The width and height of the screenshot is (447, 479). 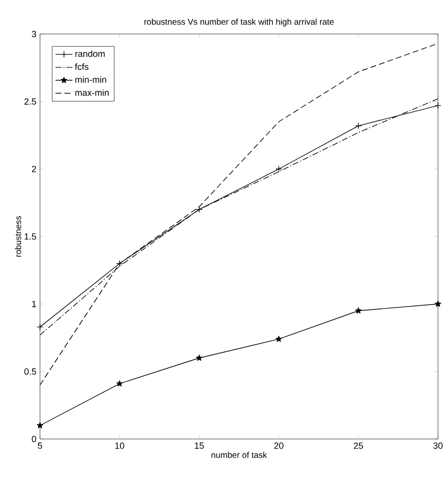 I want to click on legend-label: fcfs, so click(x=81, y=66).